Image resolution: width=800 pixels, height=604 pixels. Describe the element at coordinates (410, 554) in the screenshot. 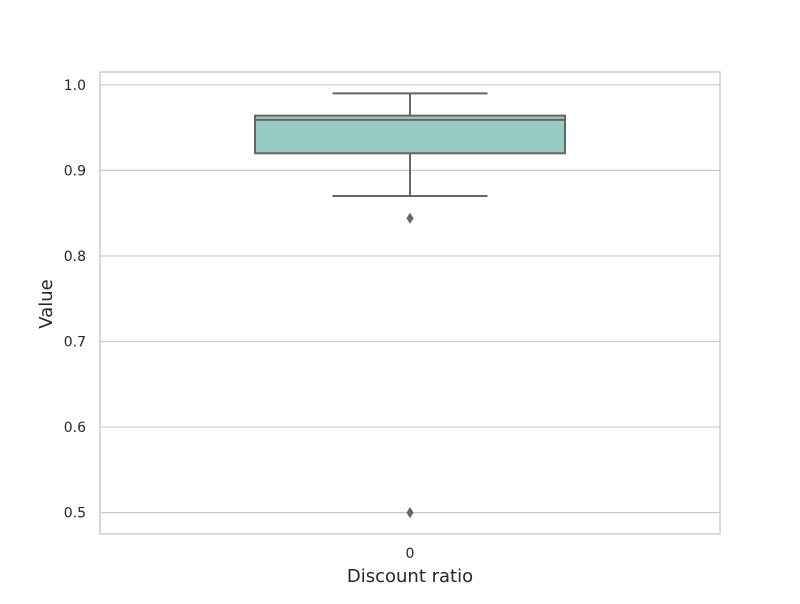

I see `x-tick-label: 0` at that location.